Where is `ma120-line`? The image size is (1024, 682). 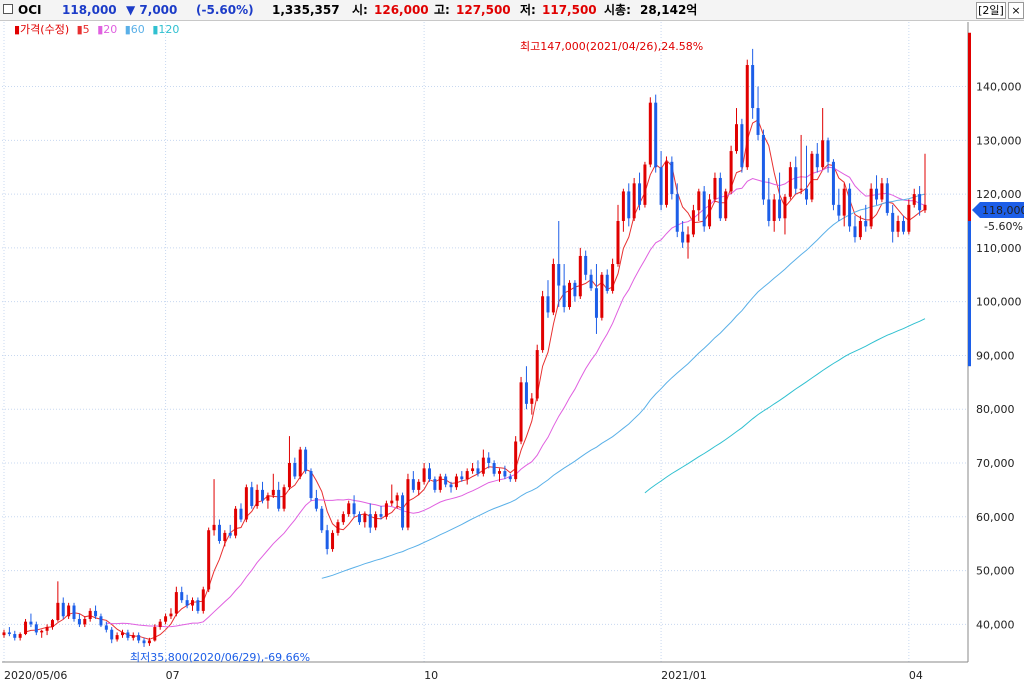 ma120-line is located at coordinates (785, 406).